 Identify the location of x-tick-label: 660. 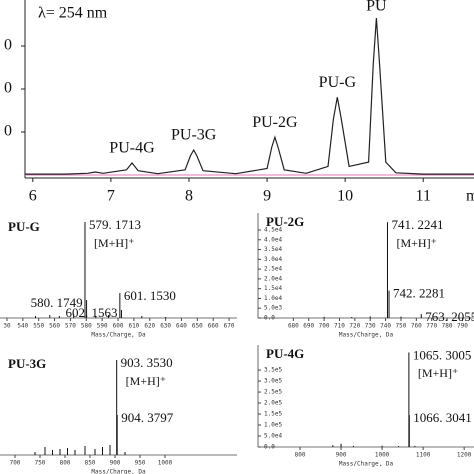
(213, 326).